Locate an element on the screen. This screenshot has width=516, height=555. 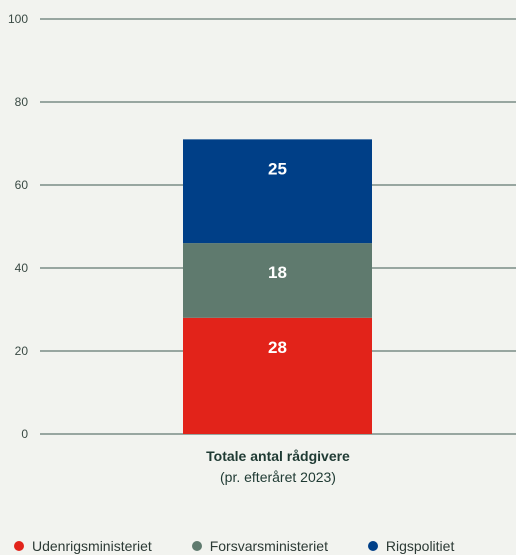
y-tick-label: 0 is located at coordinates (24, 434).